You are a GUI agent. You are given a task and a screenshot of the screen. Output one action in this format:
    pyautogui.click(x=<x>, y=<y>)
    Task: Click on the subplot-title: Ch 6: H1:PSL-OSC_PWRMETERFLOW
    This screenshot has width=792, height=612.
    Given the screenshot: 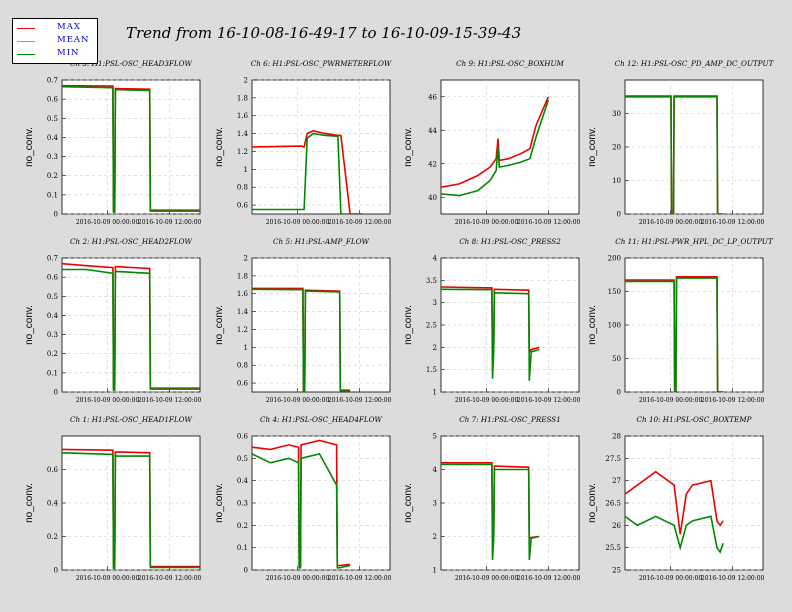 What is the action you would take?
    pyautogui.click(x=321, y=63)
    